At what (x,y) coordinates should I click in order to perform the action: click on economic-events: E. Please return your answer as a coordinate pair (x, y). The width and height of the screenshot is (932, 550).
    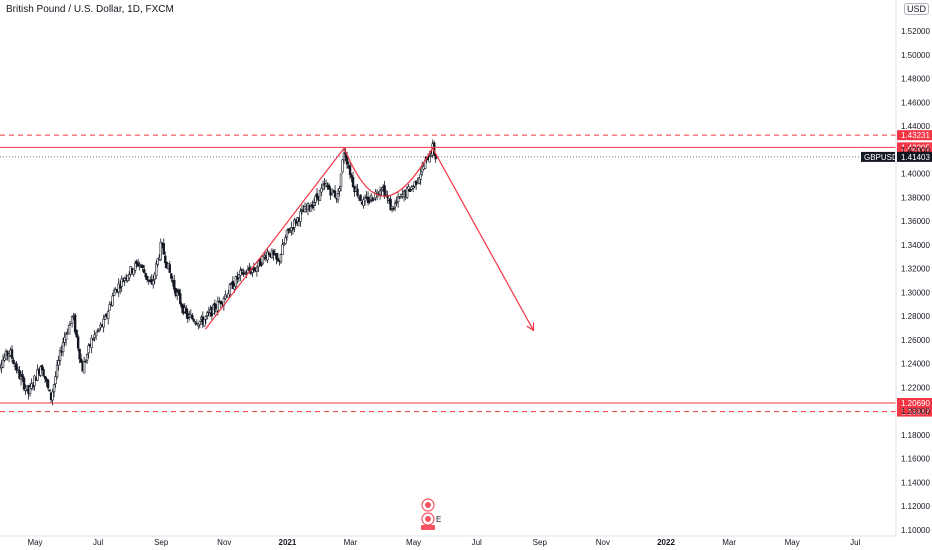
    Looking at the image, I should click on (431, 514).